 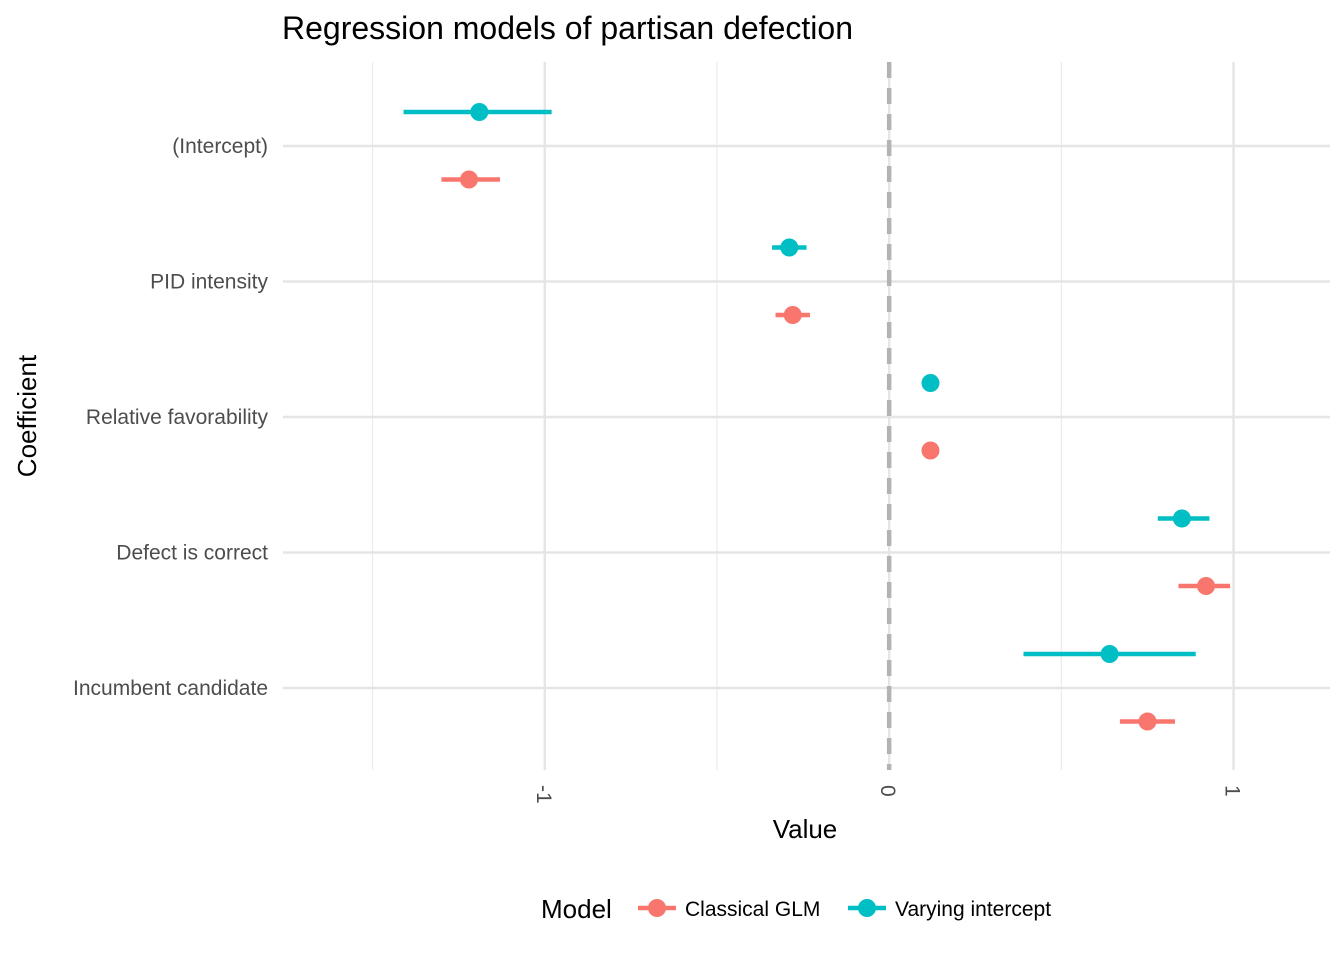 What do you see at coordinates (543, 794) in the screenshot?
I see `x-tick-label: -1` at bounding box center [543, 794].